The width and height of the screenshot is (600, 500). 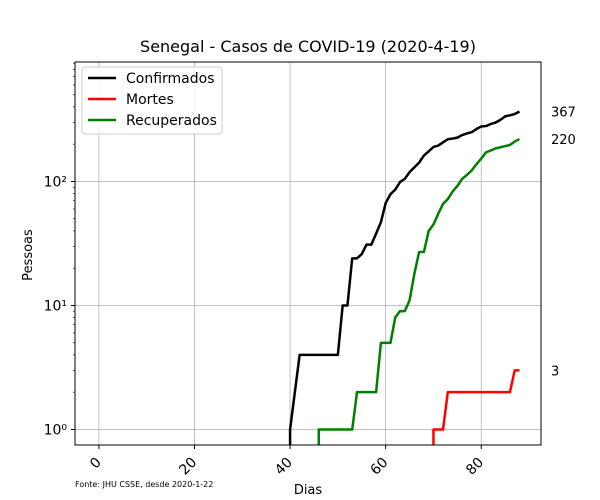 I want to click on chart-title: Senegal - Casos de COVID-19 (2020-4-19), so click(x=308, y=46).